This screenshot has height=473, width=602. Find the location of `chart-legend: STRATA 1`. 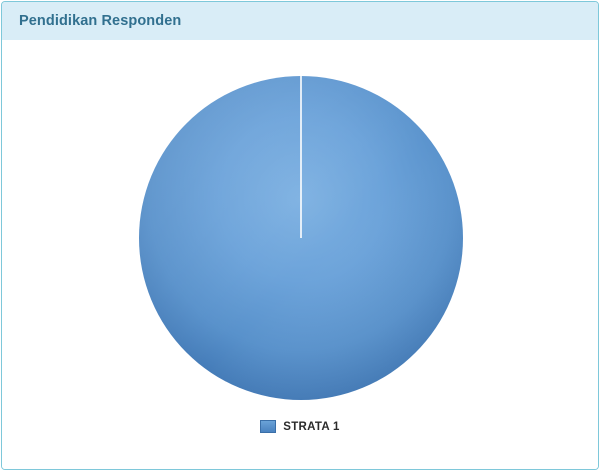

chart-legend: STRATA 1 is located at coordinates (300, 426).